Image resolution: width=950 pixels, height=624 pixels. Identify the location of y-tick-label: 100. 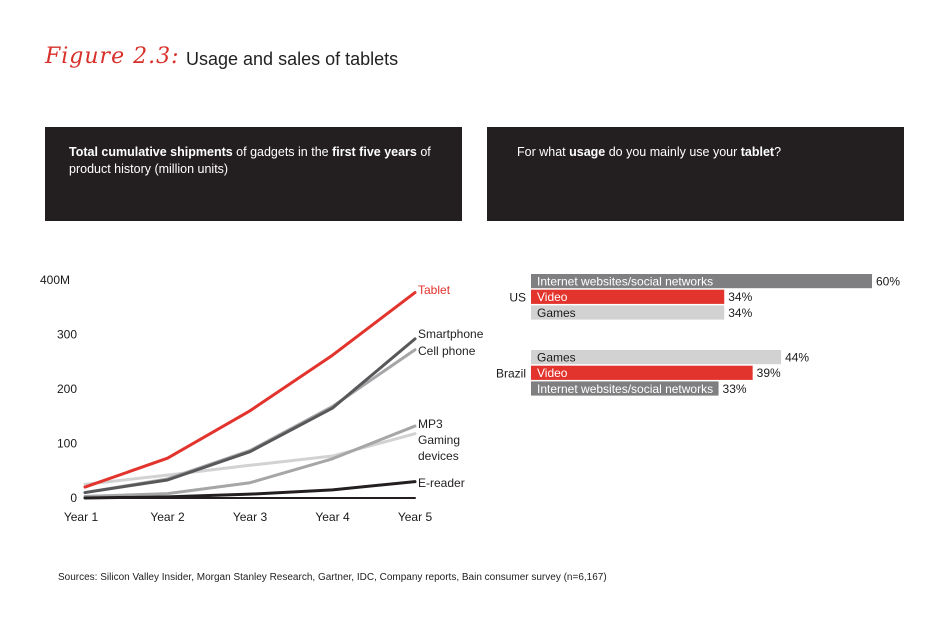
(67, 444).